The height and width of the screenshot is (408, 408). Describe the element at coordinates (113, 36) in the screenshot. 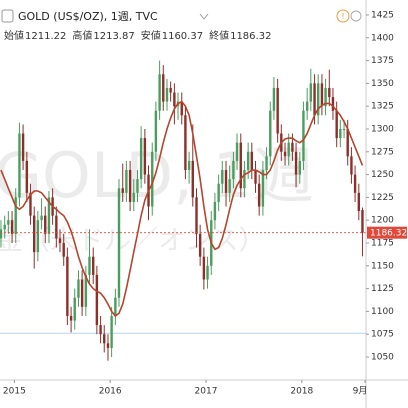

I see `ohlc-value: 1213.87` at that location.